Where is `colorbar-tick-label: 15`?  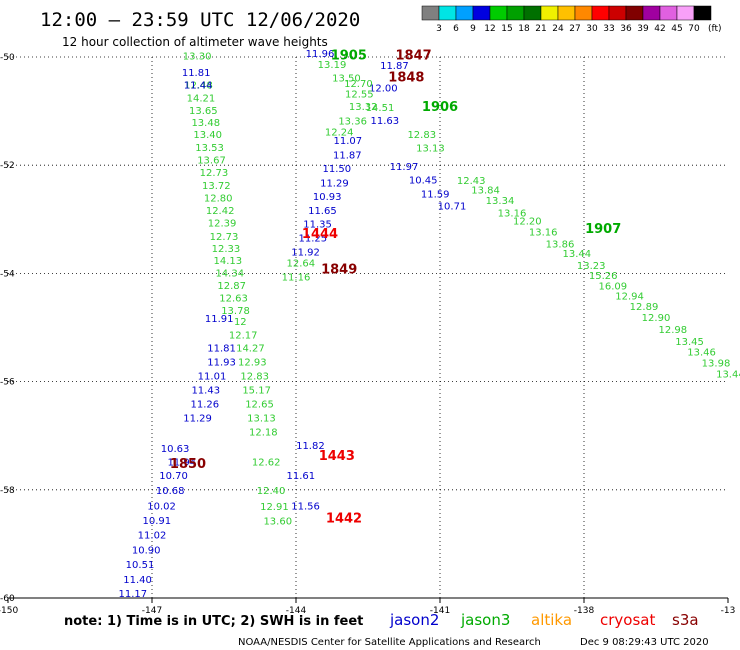 colorbar-tick-label: 15 is located at coordinates (506, 29).